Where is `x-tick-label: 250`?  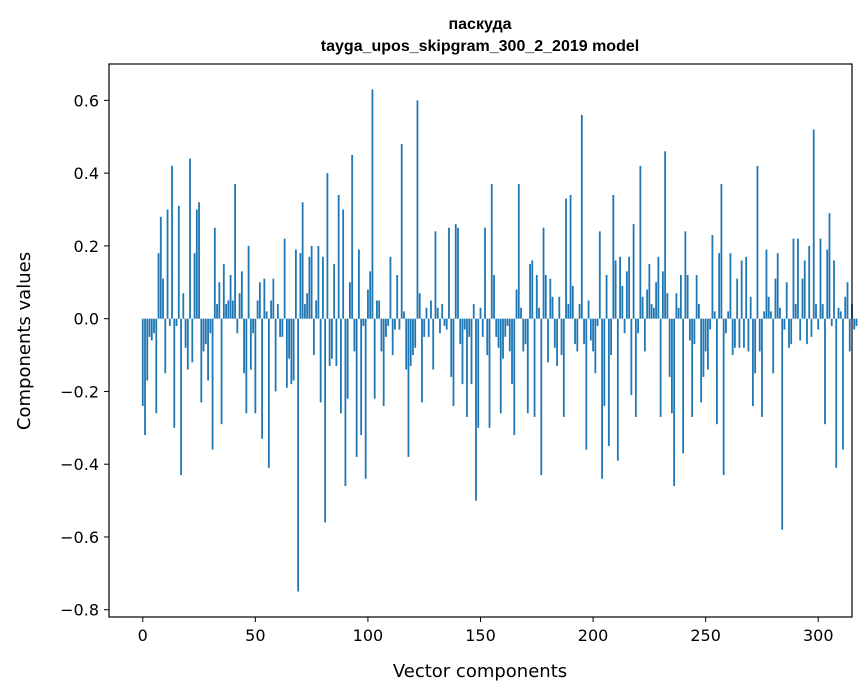 x-tick-label: 250 is located at coordinates (705, 635).